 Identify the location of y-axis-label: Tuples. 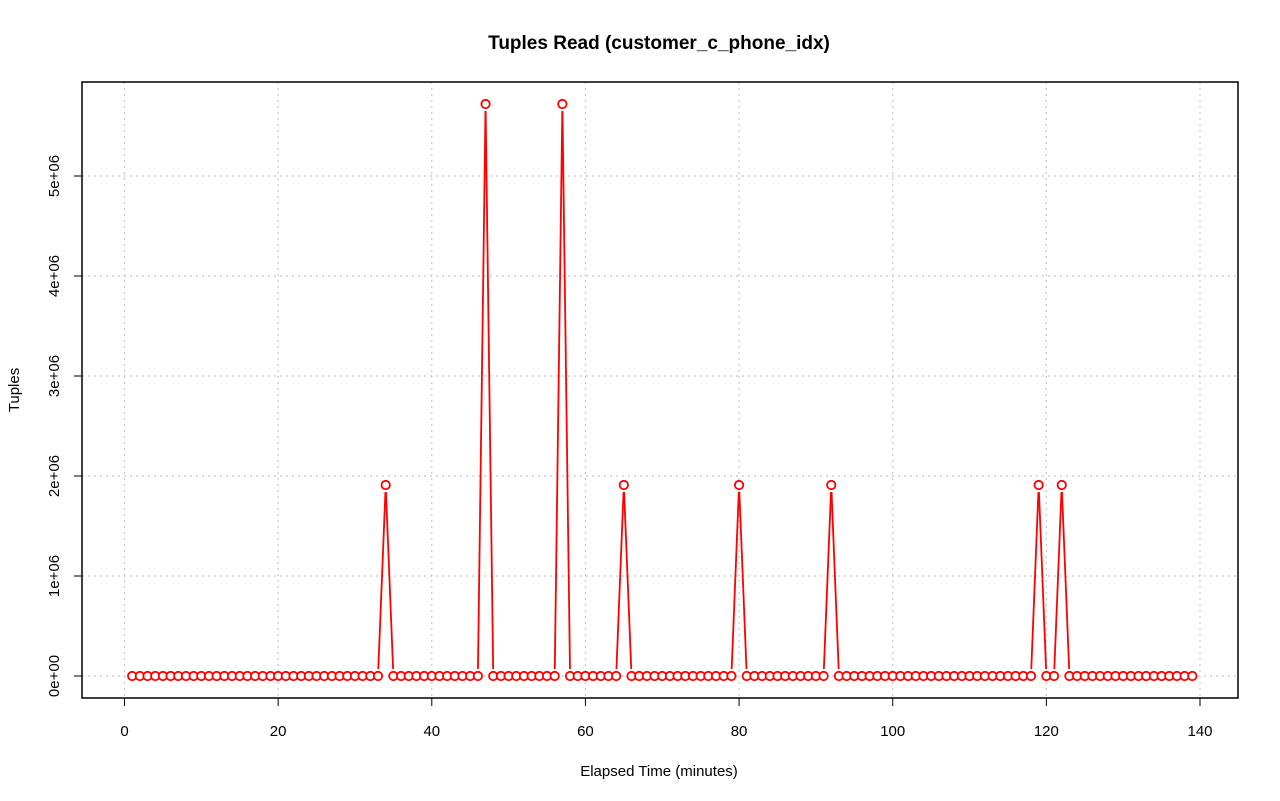
(14, 390).